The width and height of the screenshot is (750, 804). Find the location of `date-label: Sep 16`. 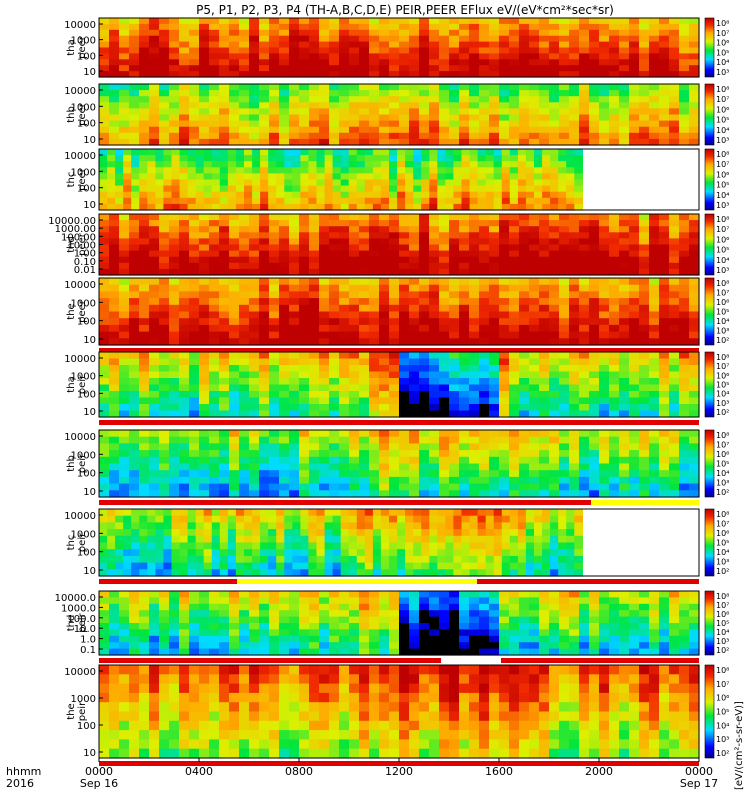

date-label: Sep 16 is located at coordinates (99, 783).